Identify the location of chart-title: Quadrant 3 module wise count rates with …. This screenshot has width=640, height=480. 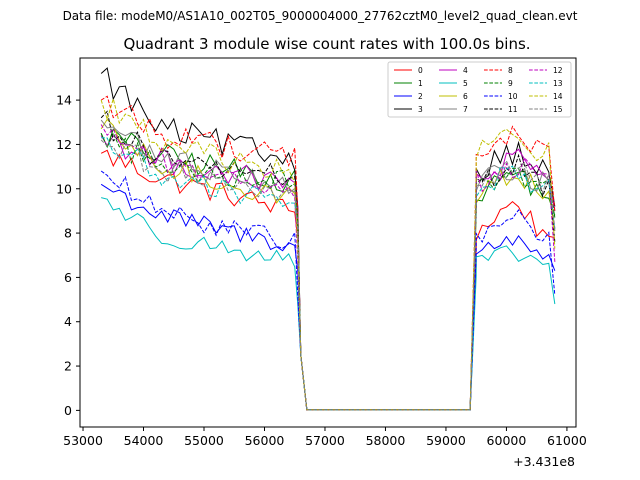
(326, 44).